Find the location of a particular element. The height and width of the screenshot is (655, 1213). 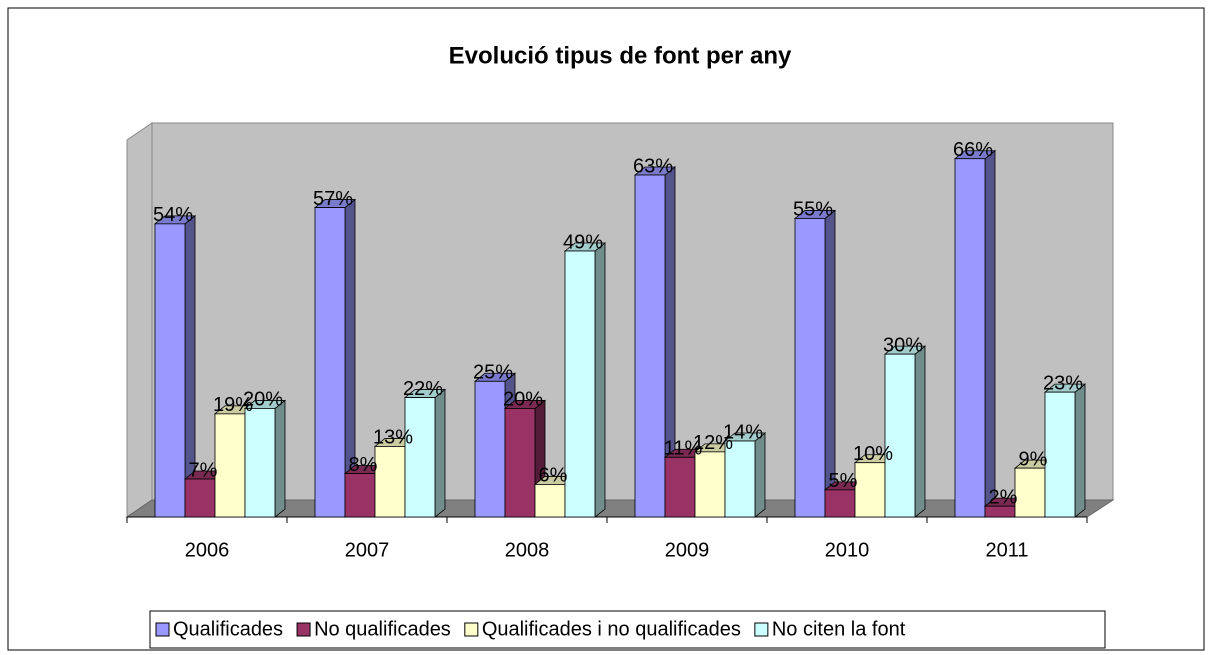

data-label: 25% is located at coordinates (493, 373).